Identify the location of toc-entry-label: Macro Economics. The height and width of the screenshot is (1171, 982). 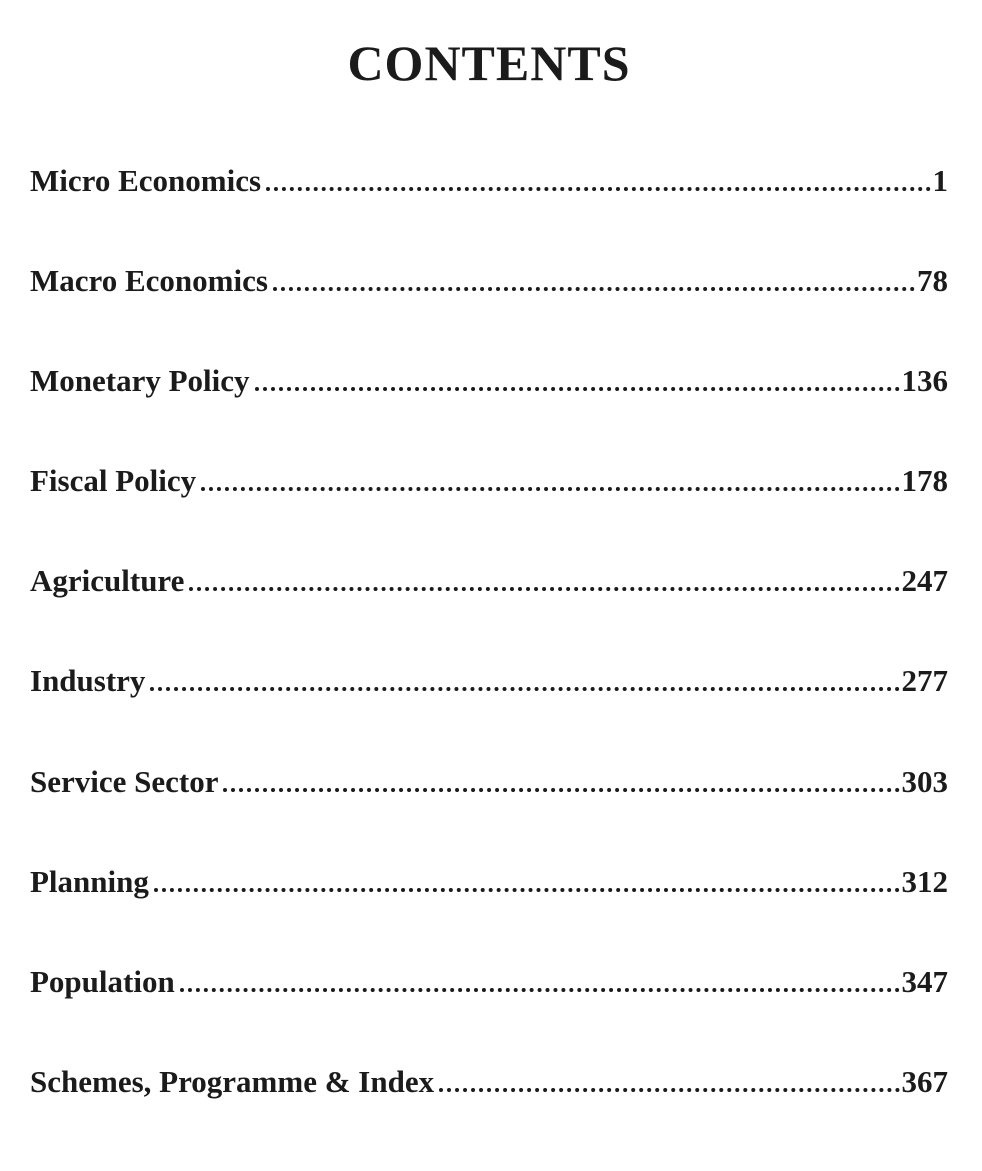
(149, 281).